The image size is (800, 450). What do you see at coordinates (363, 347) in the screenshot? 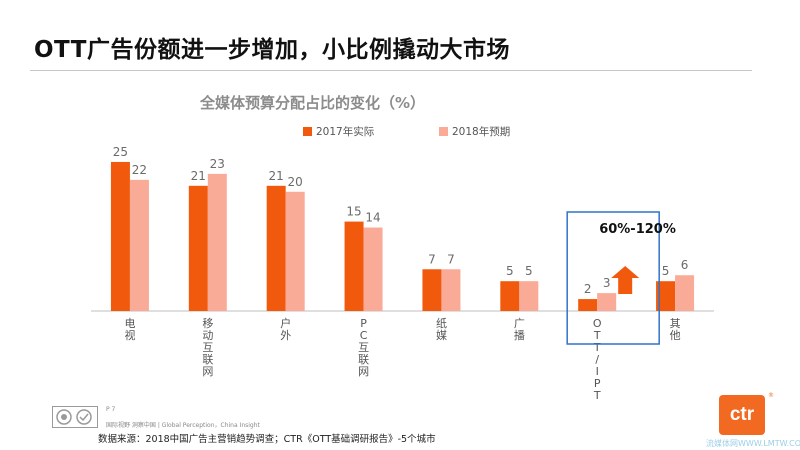
I see `category-label-3: P C 互联网` at bounding box center [363, 347].